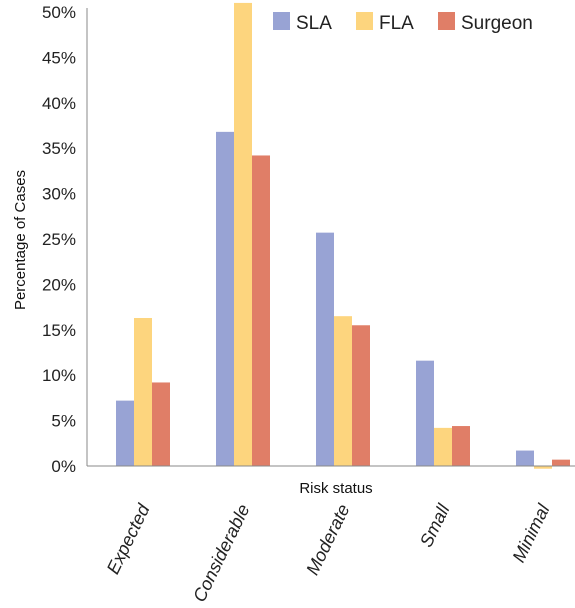  What do you see at coordinates (443, 446) in the screenshot?
I see `bar-fla-small` at bounding box center [443, 446].